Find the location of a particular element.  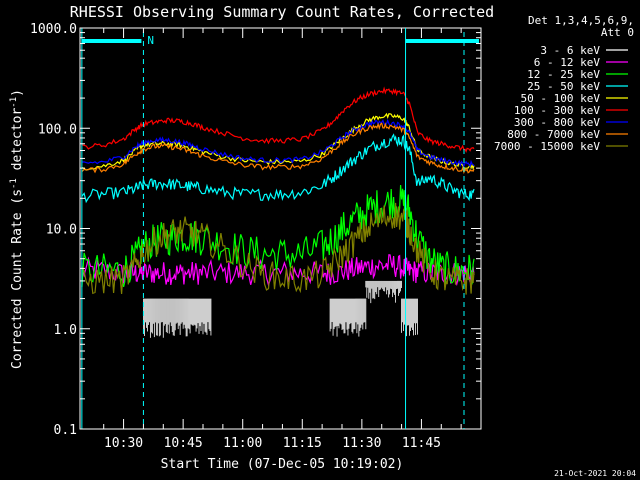

x-tick-label: 11:00 is located at coordinates (242, 443).